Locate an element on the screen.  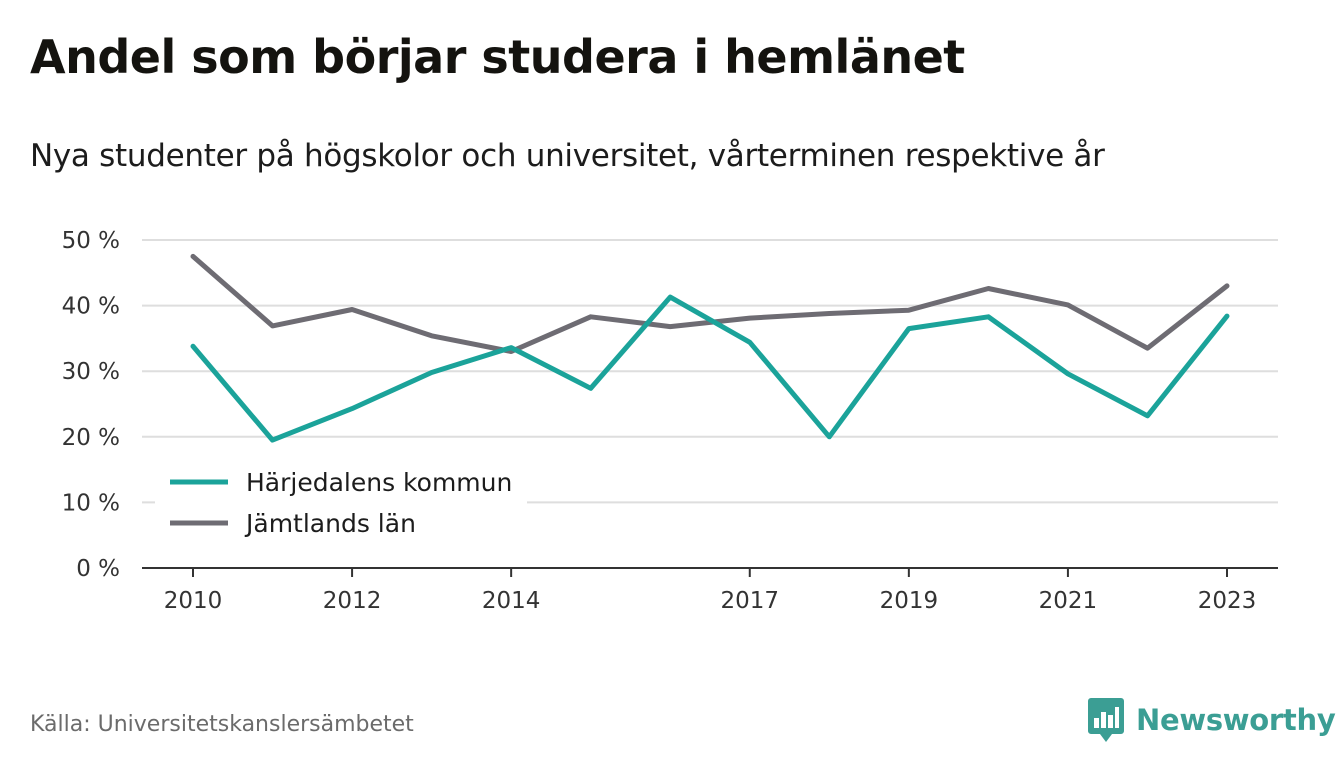
y-tick-label: 30 % is located at coordinates (91, 372).